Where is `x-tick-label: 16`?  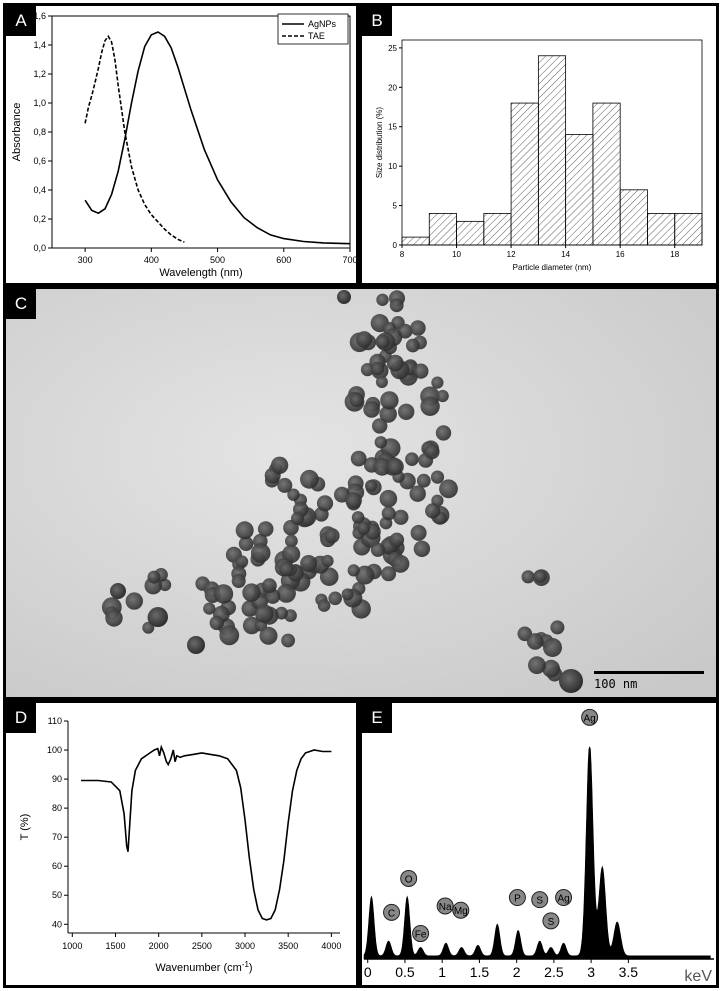
x-tick-label: 16 is located at coordinates (620, 254).